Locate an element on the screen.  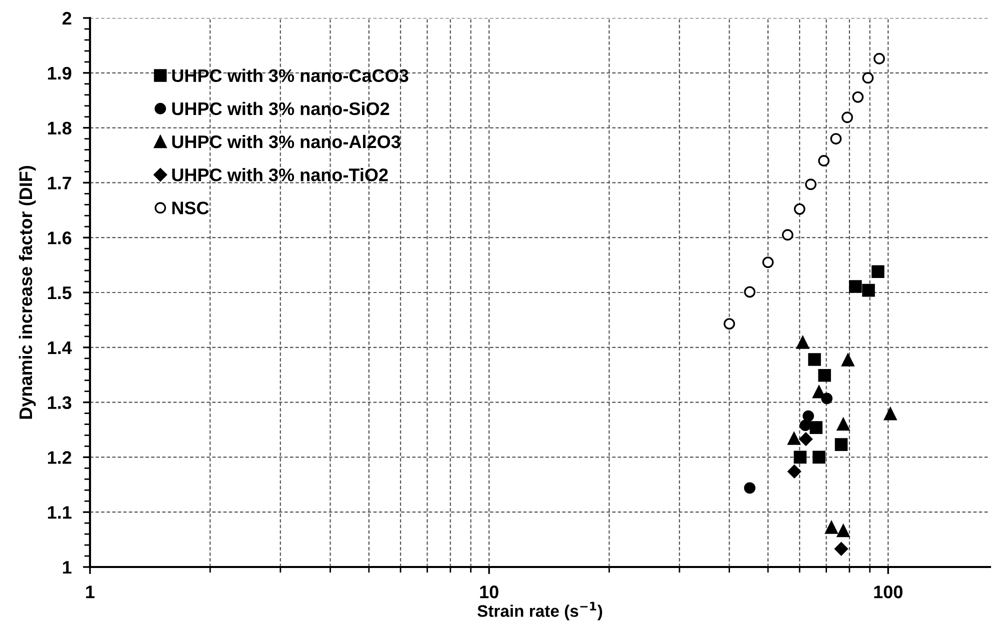
y-tick-label: 2 is located at coordinates (67, 18).